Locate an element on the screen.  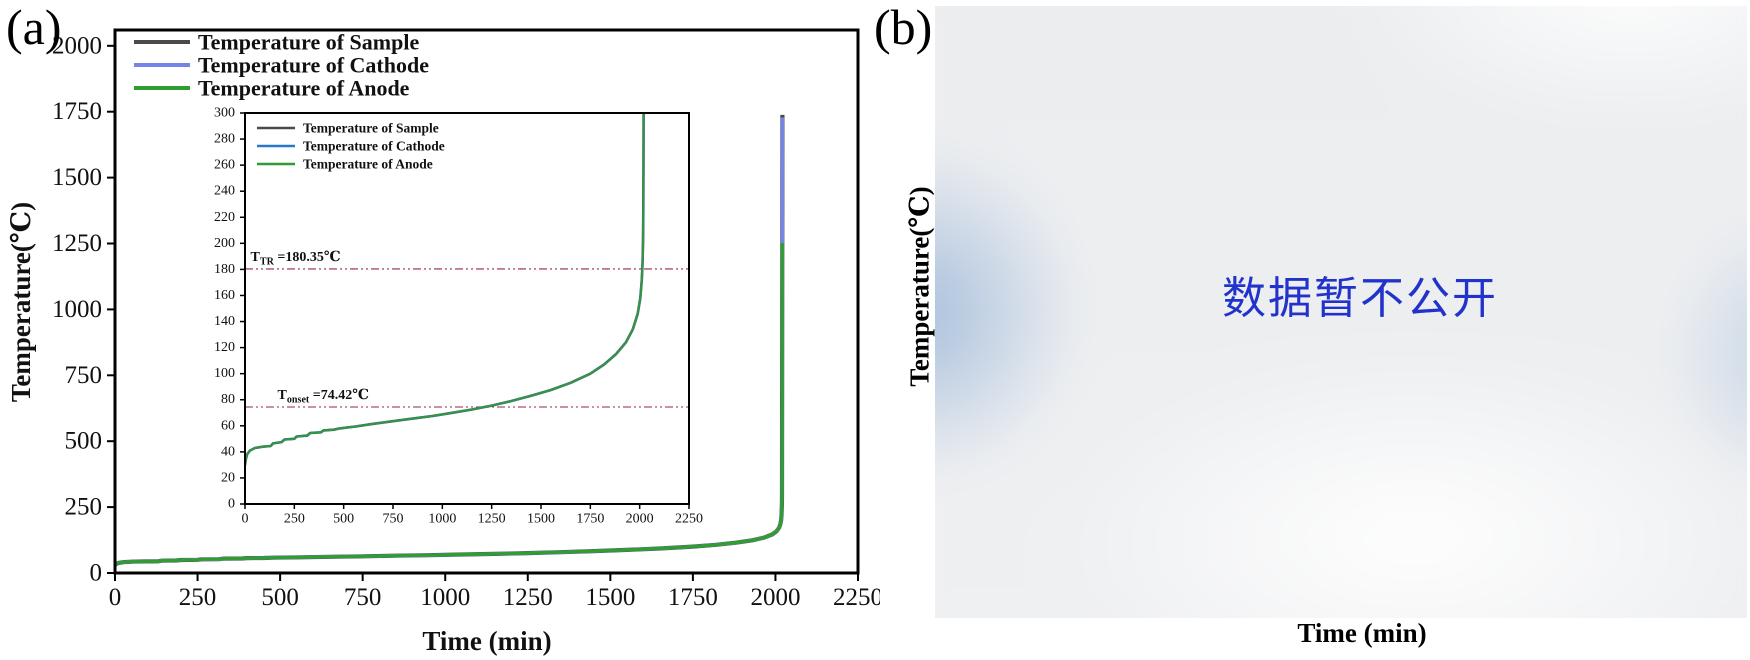
panel-b-label: (b) is located at coordinates (903, 27).